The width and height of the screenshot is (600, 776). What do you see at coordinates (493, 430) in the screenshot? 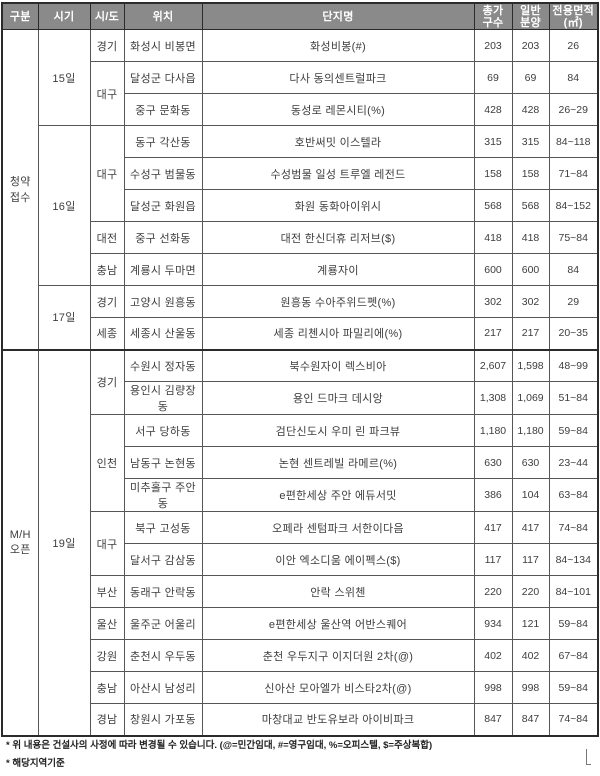
I see `cell-total-units: 1,180` at bounding box center [493, 430].